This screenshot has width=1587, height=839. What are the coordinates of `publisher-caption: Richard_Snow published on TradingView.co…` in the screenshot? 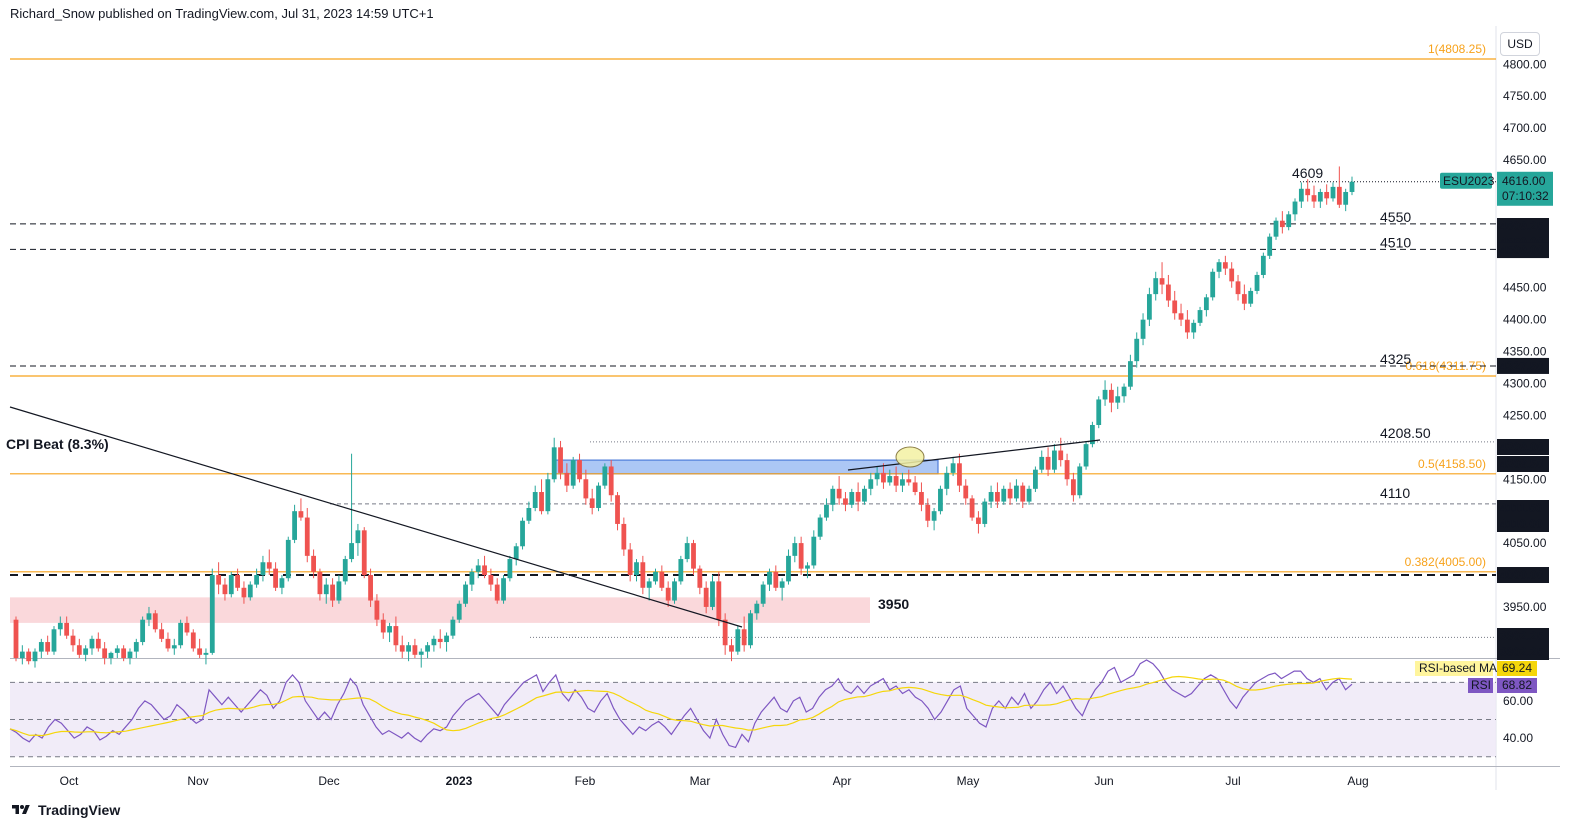 It's located at (222, 13).